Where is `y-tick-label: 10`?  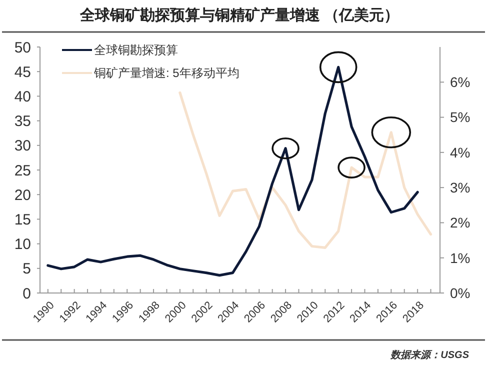
y-tick-label: 10 is located at coordinates (22, 245).